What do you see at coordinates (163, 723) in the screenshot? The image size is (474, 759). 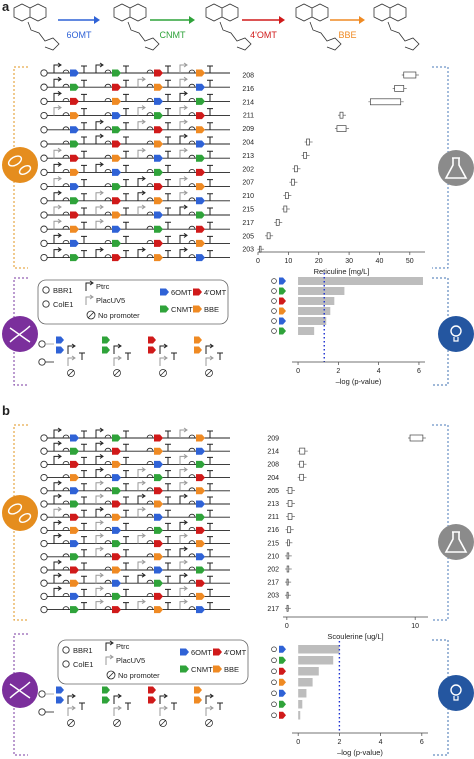 I see `combo-no-promoter-slash` at bounding box center [163, 723].